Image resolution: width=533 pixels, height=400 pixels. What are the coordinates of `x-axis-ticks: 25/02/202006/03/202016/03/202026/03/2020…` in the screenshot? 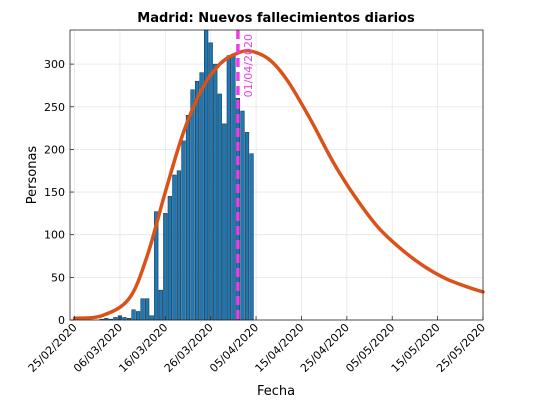 It's located at (257, 345).